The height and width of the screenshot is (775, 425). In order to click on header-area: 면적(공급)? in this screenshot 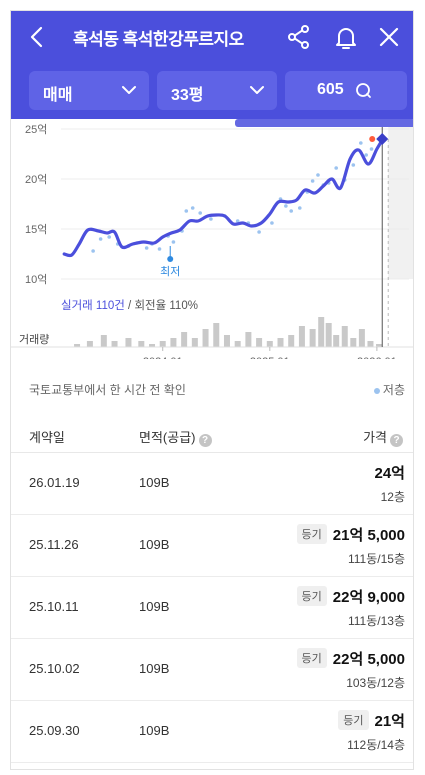, I will do `click(175, 437)`.